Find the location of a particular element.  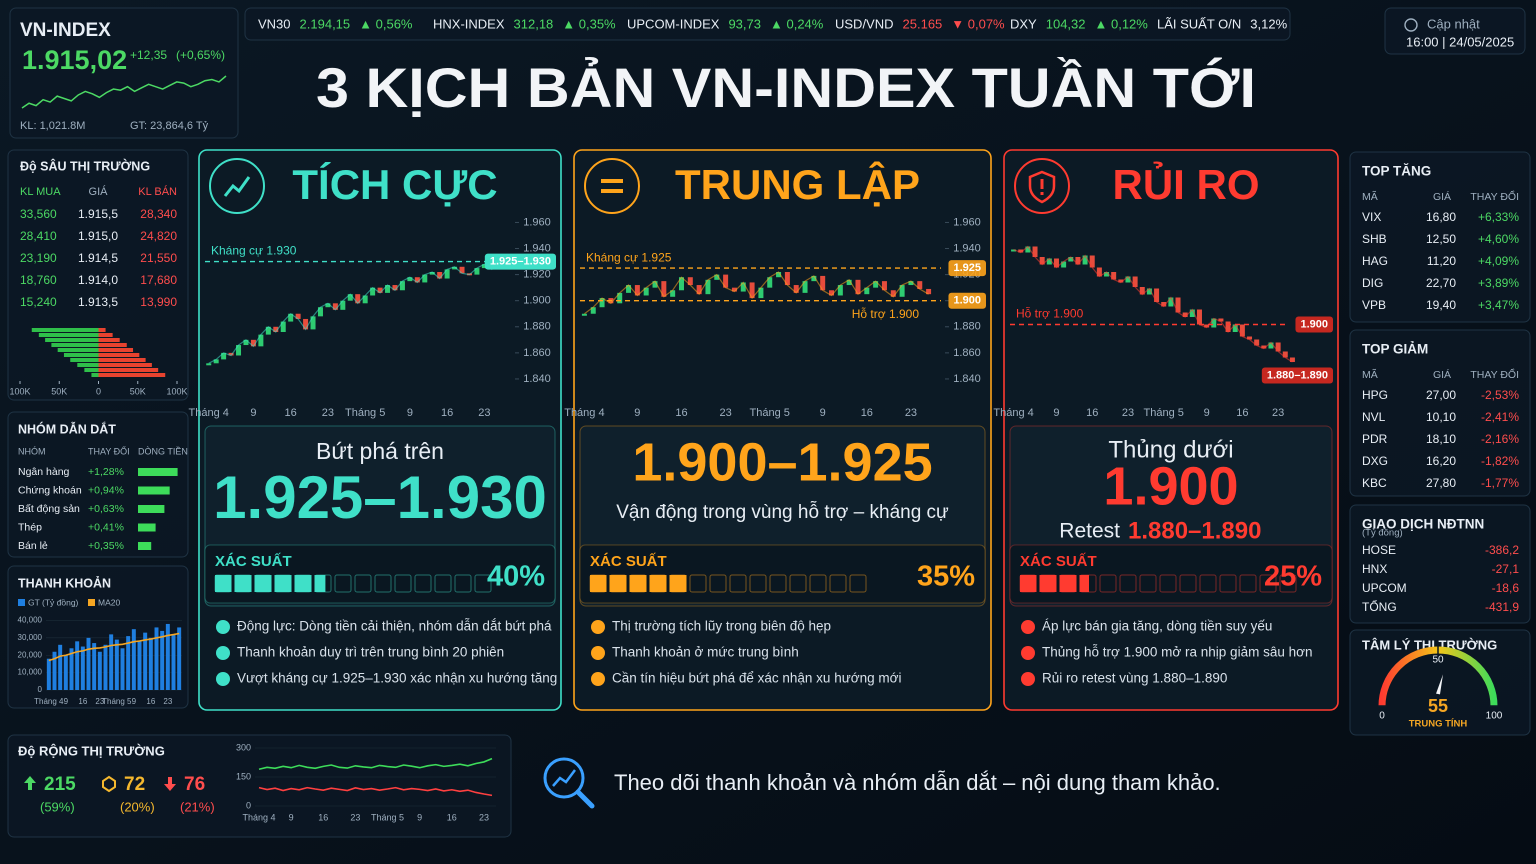

ticker-value: 312,18 is located at coordinates (534, 23).